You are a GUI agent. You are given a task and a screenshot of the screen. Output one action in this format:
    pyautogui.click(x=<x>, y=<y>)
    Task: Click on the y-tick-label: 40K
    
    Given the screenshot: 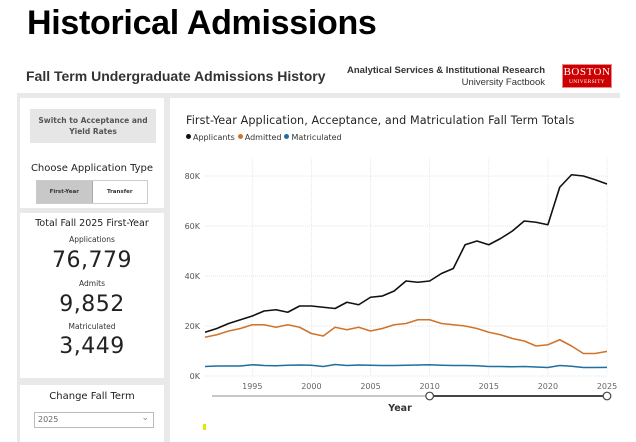 What is the action you would take?
    pyautogui.click(x=193, y=276)
    